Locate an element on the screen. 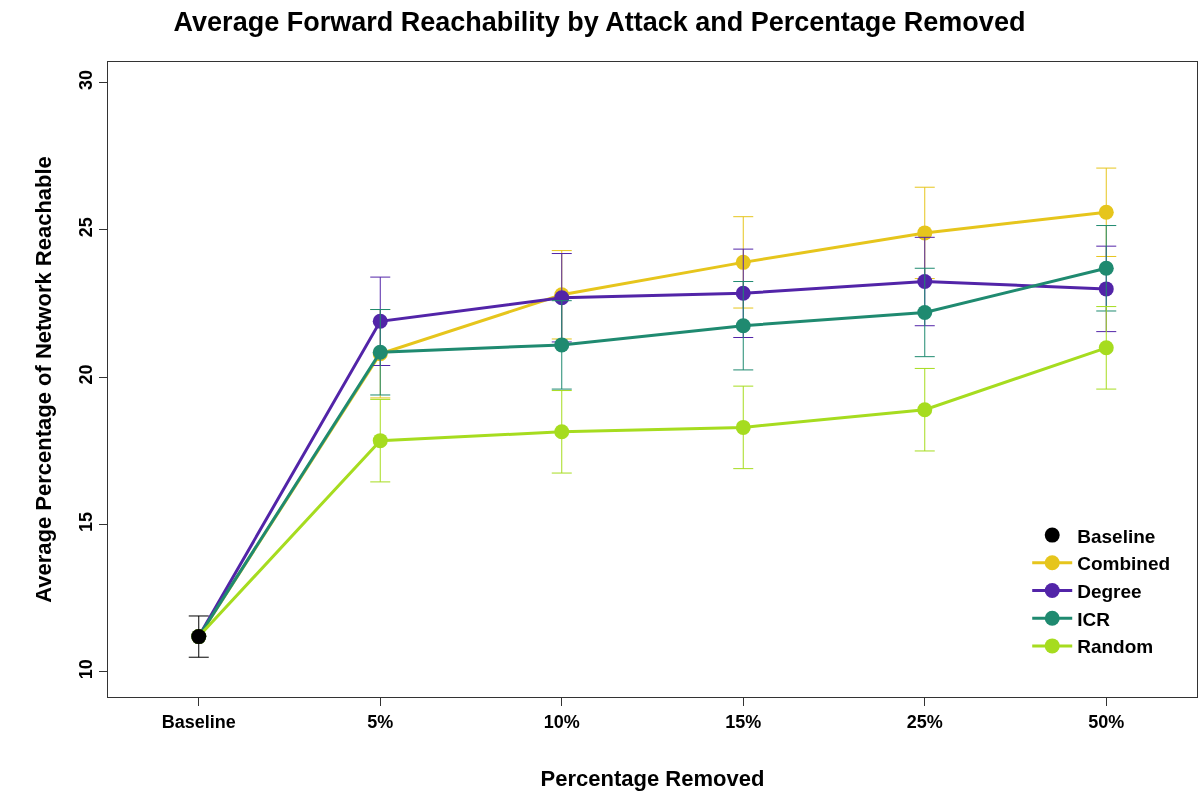  legend-label: Combined is located at coordinates (1124, 564).